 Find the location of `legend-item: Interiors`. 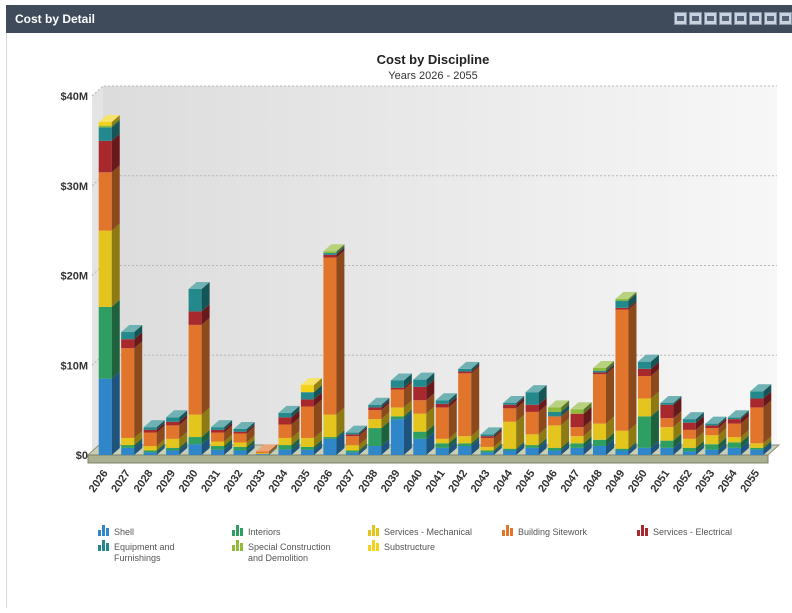

legend-item: Interiors is located at coordinates (256, 531).